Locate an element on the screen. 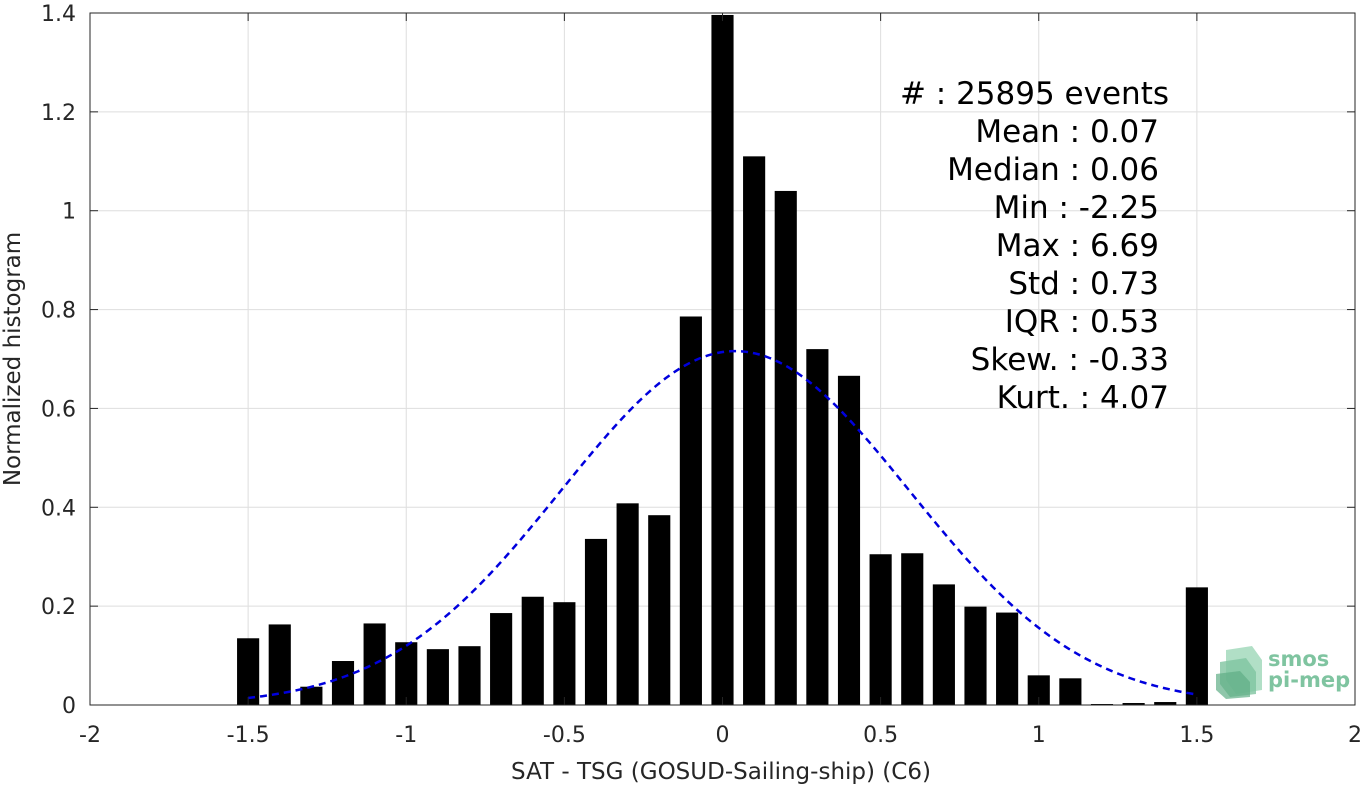  x-tick-label: -0.5 is located at coordinates (564, 735).